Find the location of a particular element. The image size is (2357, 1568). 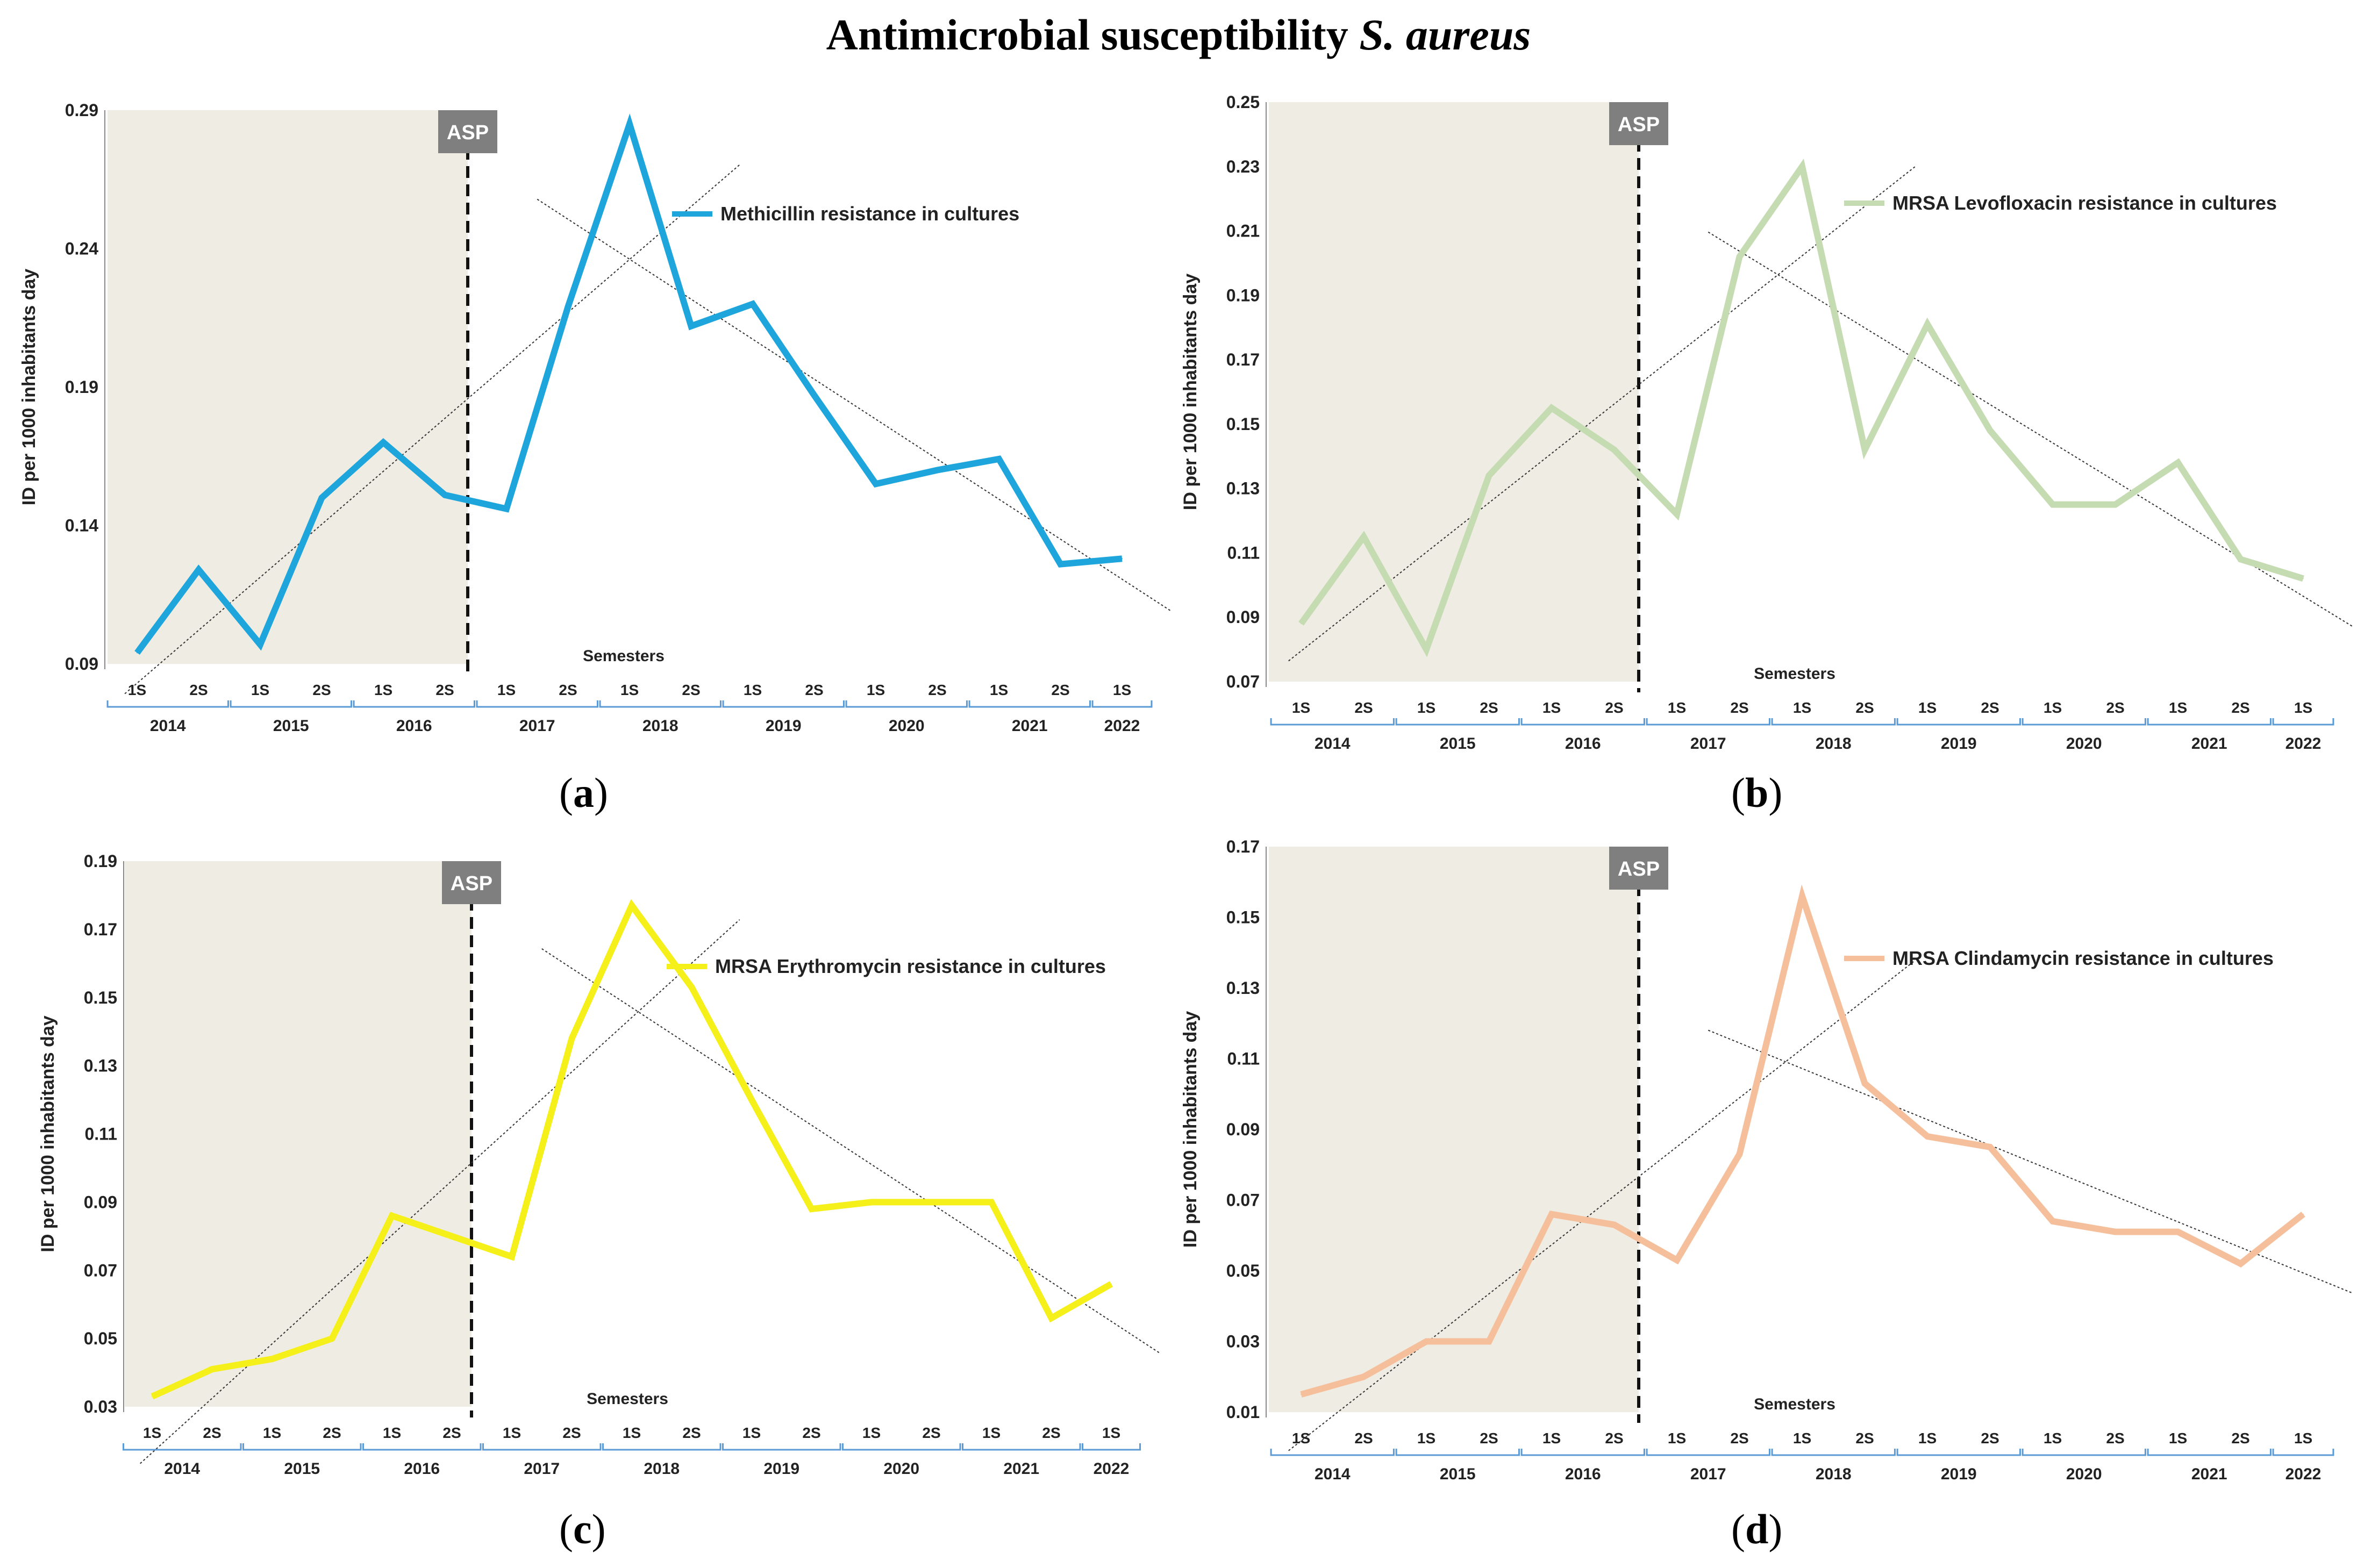

chart-d-ytick-label: 0.01 is located at coordinates (1243, 1412).